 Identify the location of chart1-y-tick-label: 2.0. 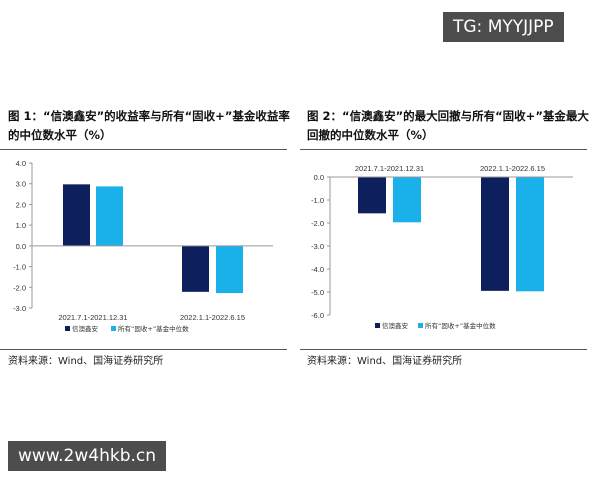
(21, 204).